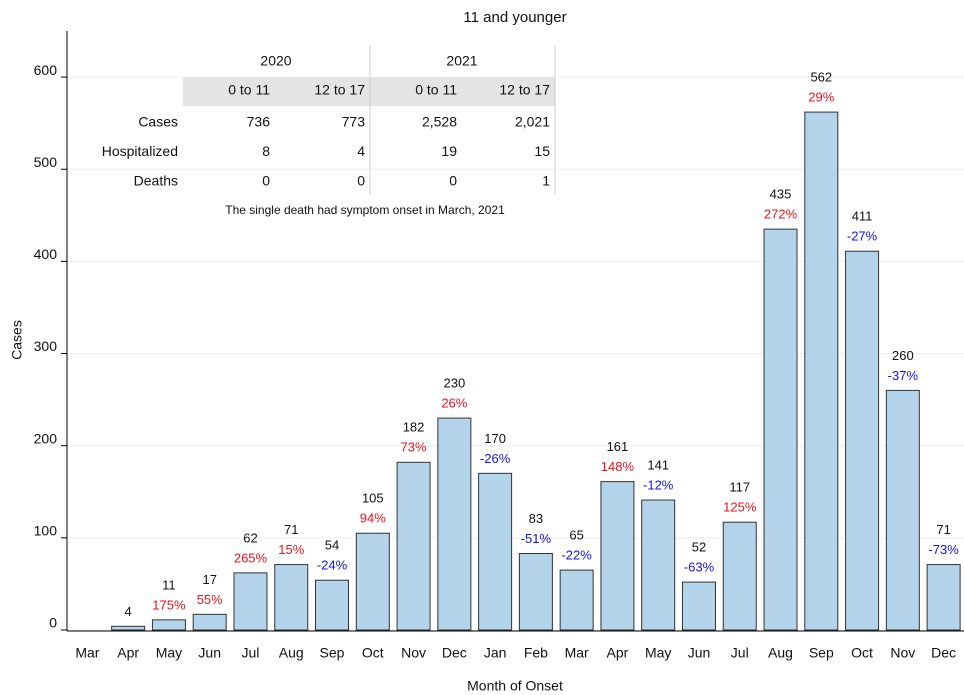 The width and height of the screenshot is (964, 695). Describe the element at coordinates (373, 518) in the screenshot. I see `percent-label: 94%` at that location.